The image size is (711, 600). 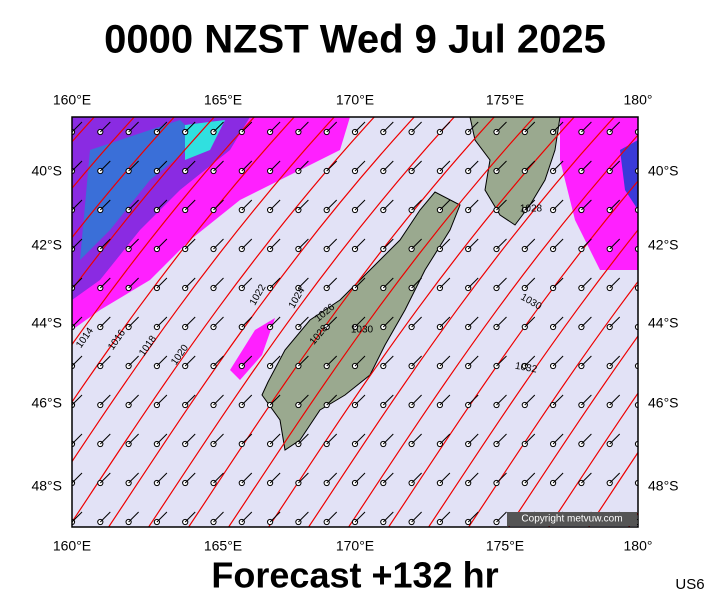 I want to click on forecast-label: Forecast +132 hr, so click(x=354, y=575).